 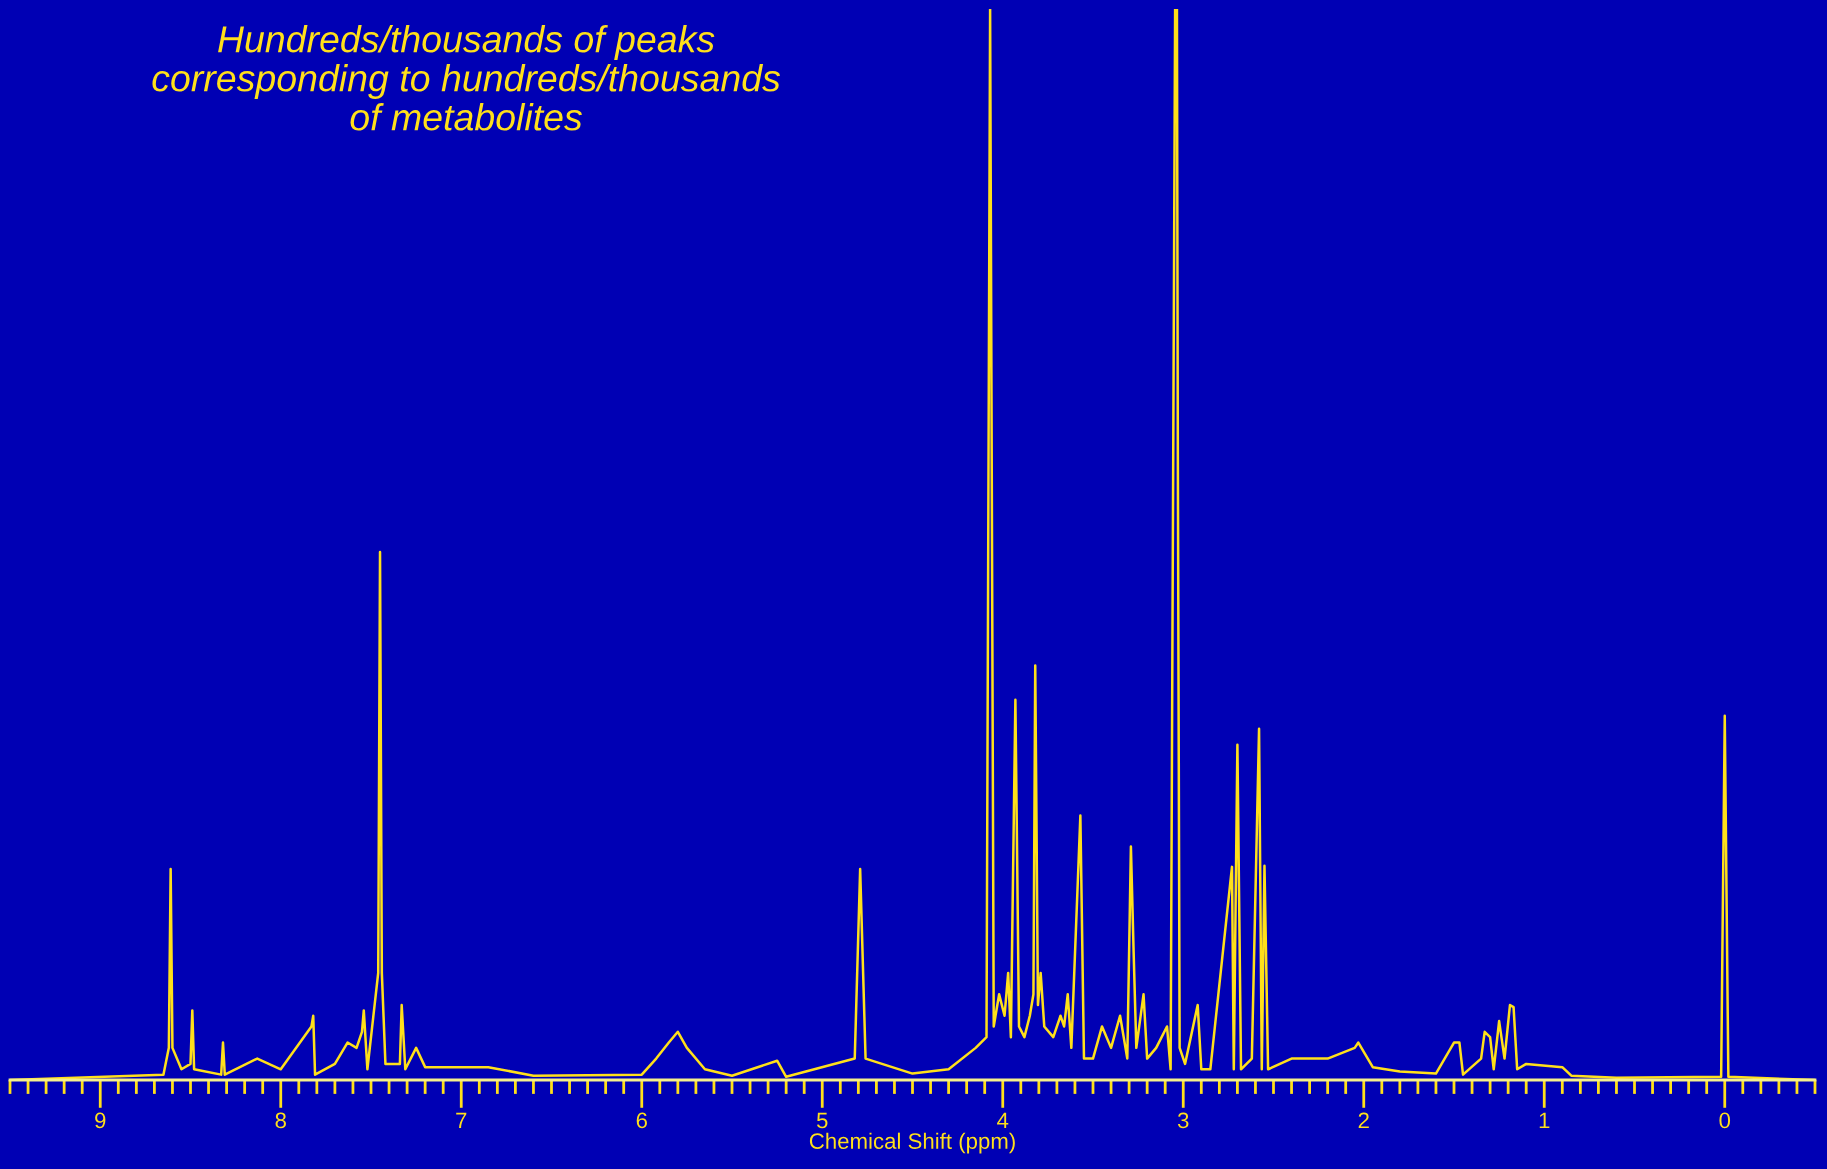 What do you see at coordinates (1544, 1120) in the screenshot?
I see `x-tick-label: 1` at bounding box center [1544, 1120].